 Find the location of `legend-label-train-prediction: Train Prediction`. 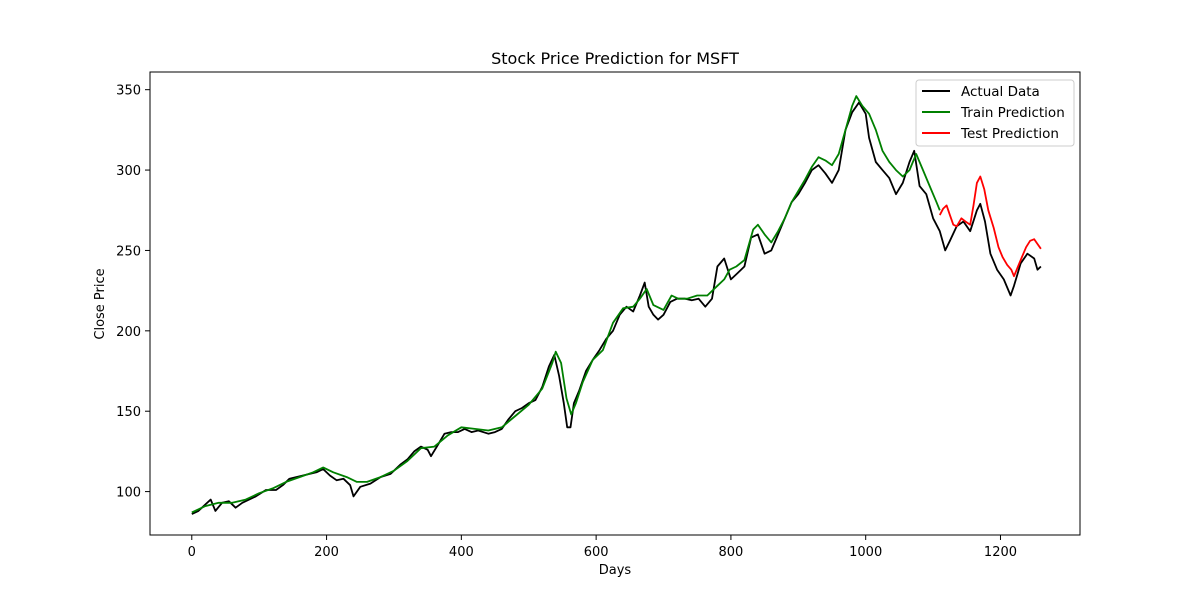

legend-label-train-prediction: Train Prediction is located at coordinates (1012, 113).